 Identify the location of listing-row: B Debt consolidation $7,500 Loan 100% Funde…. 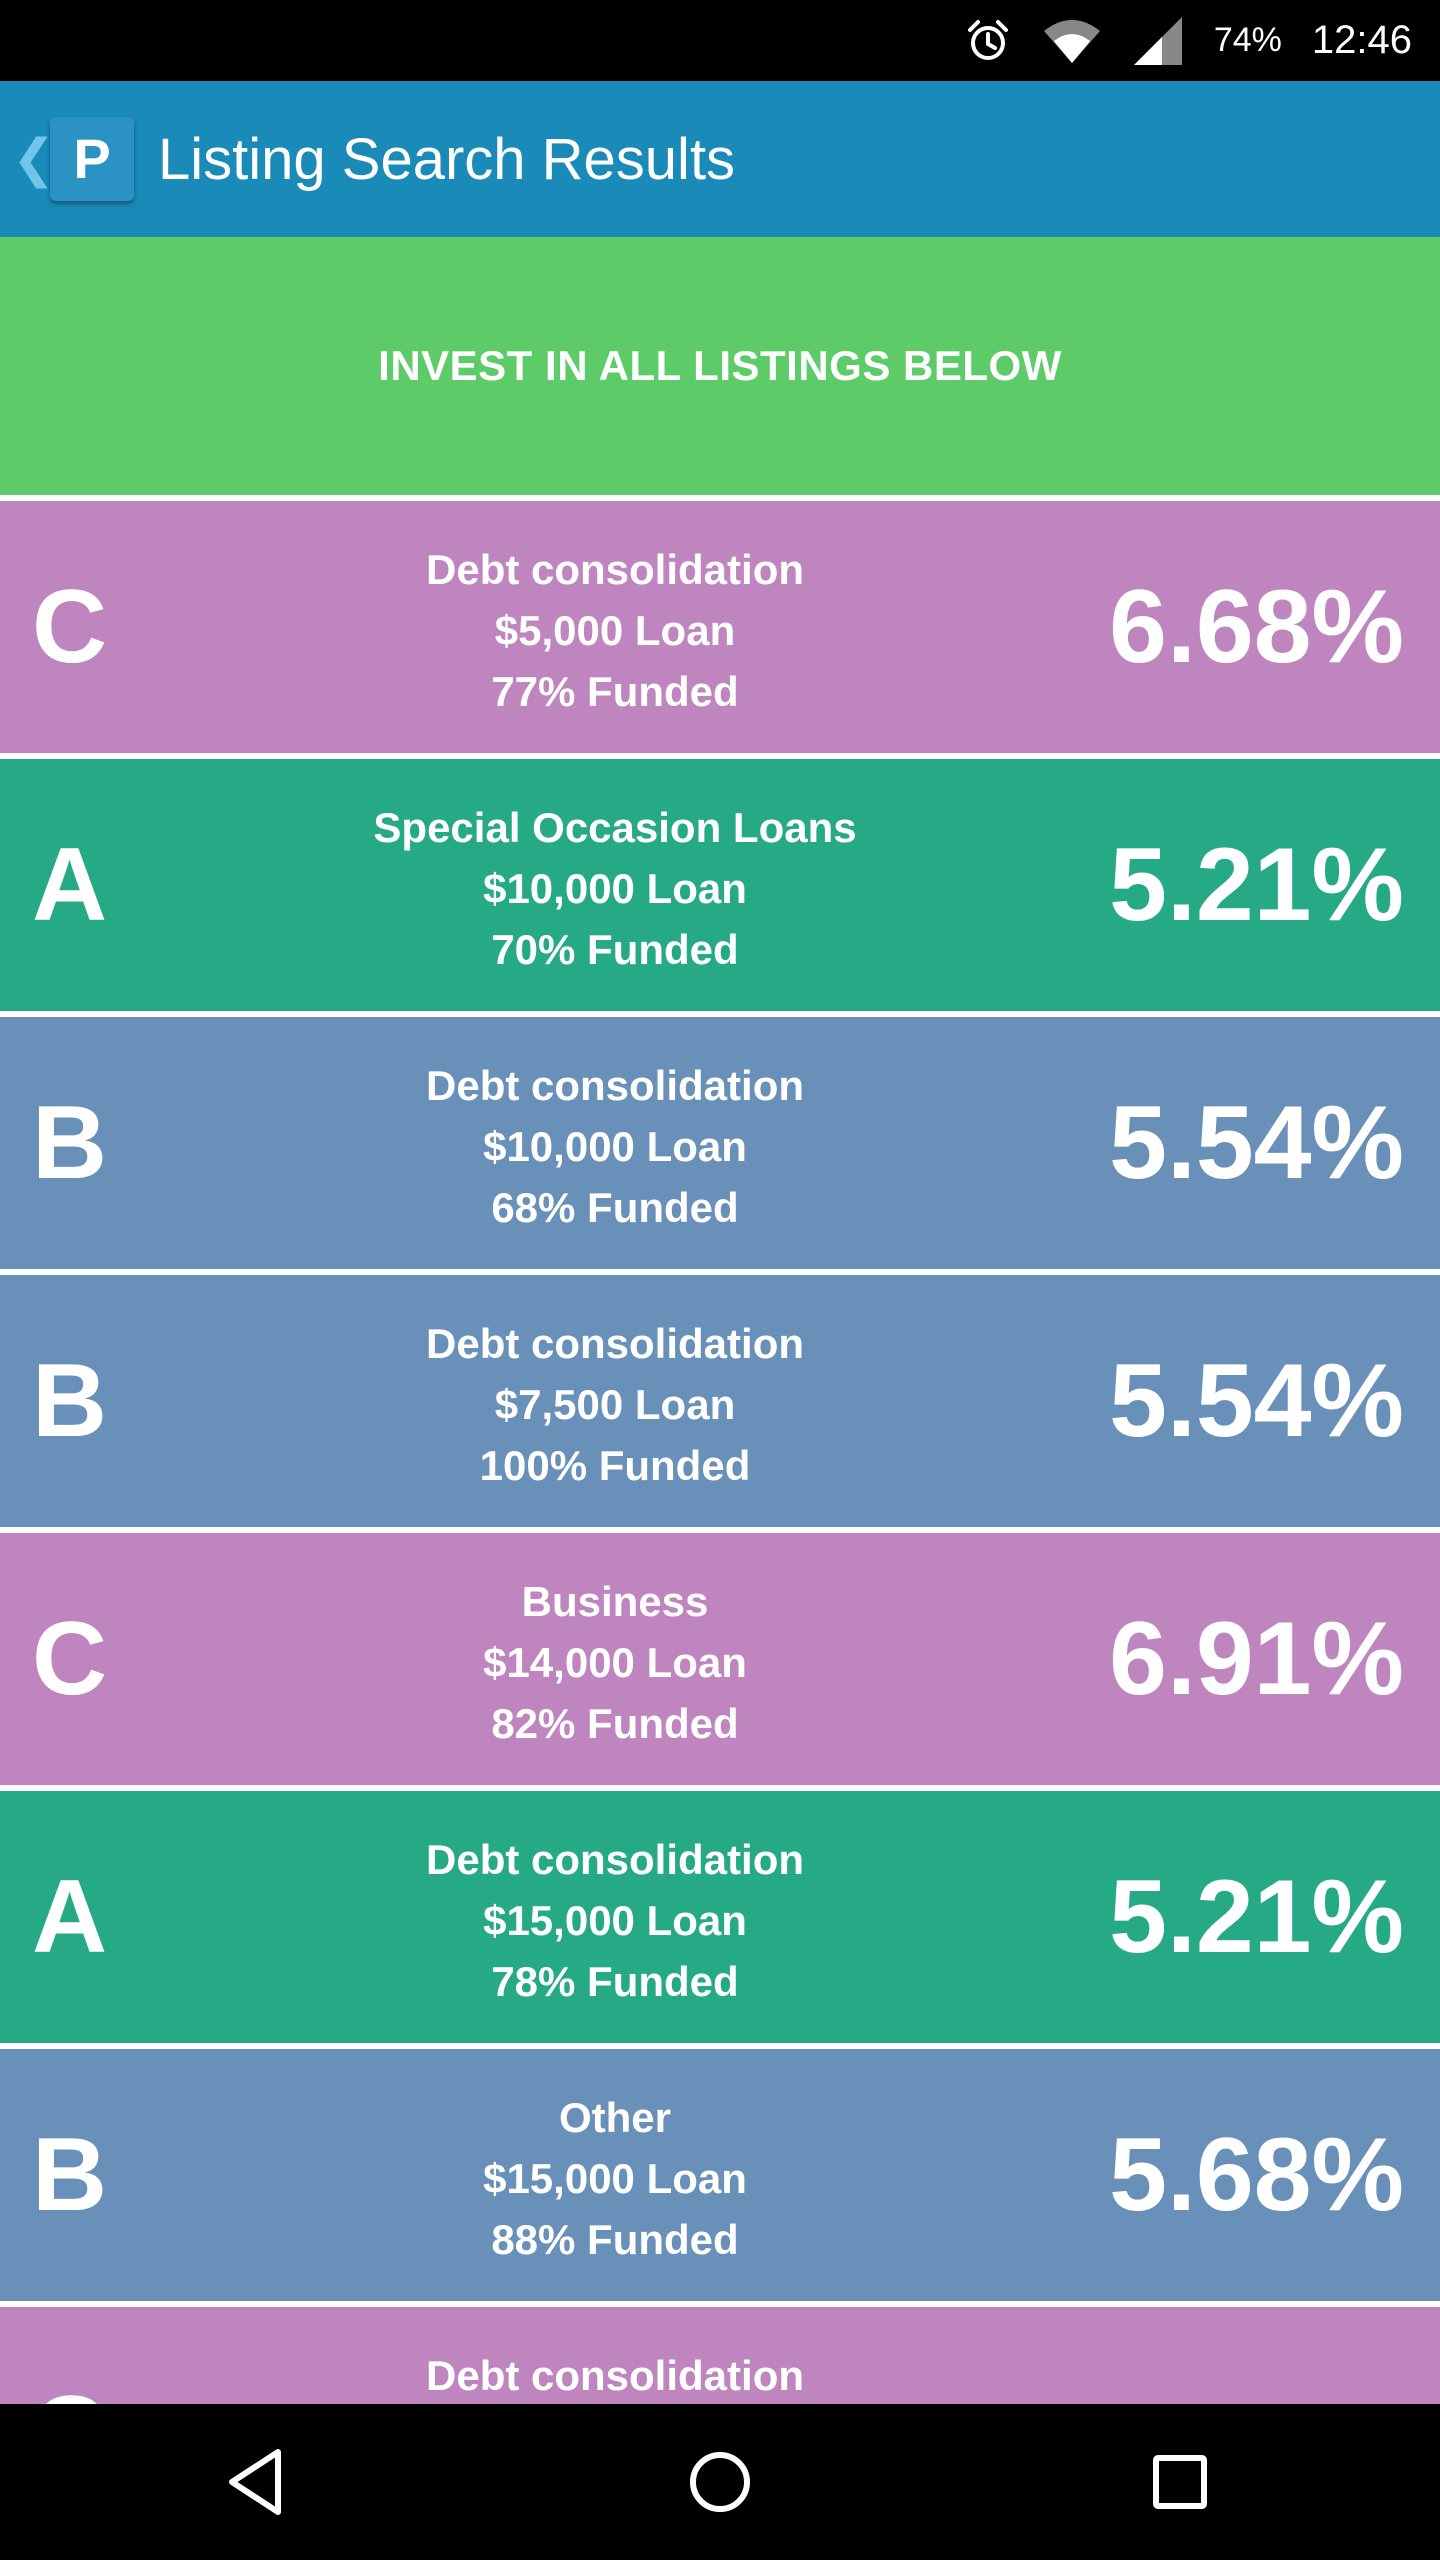
(720, 1401).